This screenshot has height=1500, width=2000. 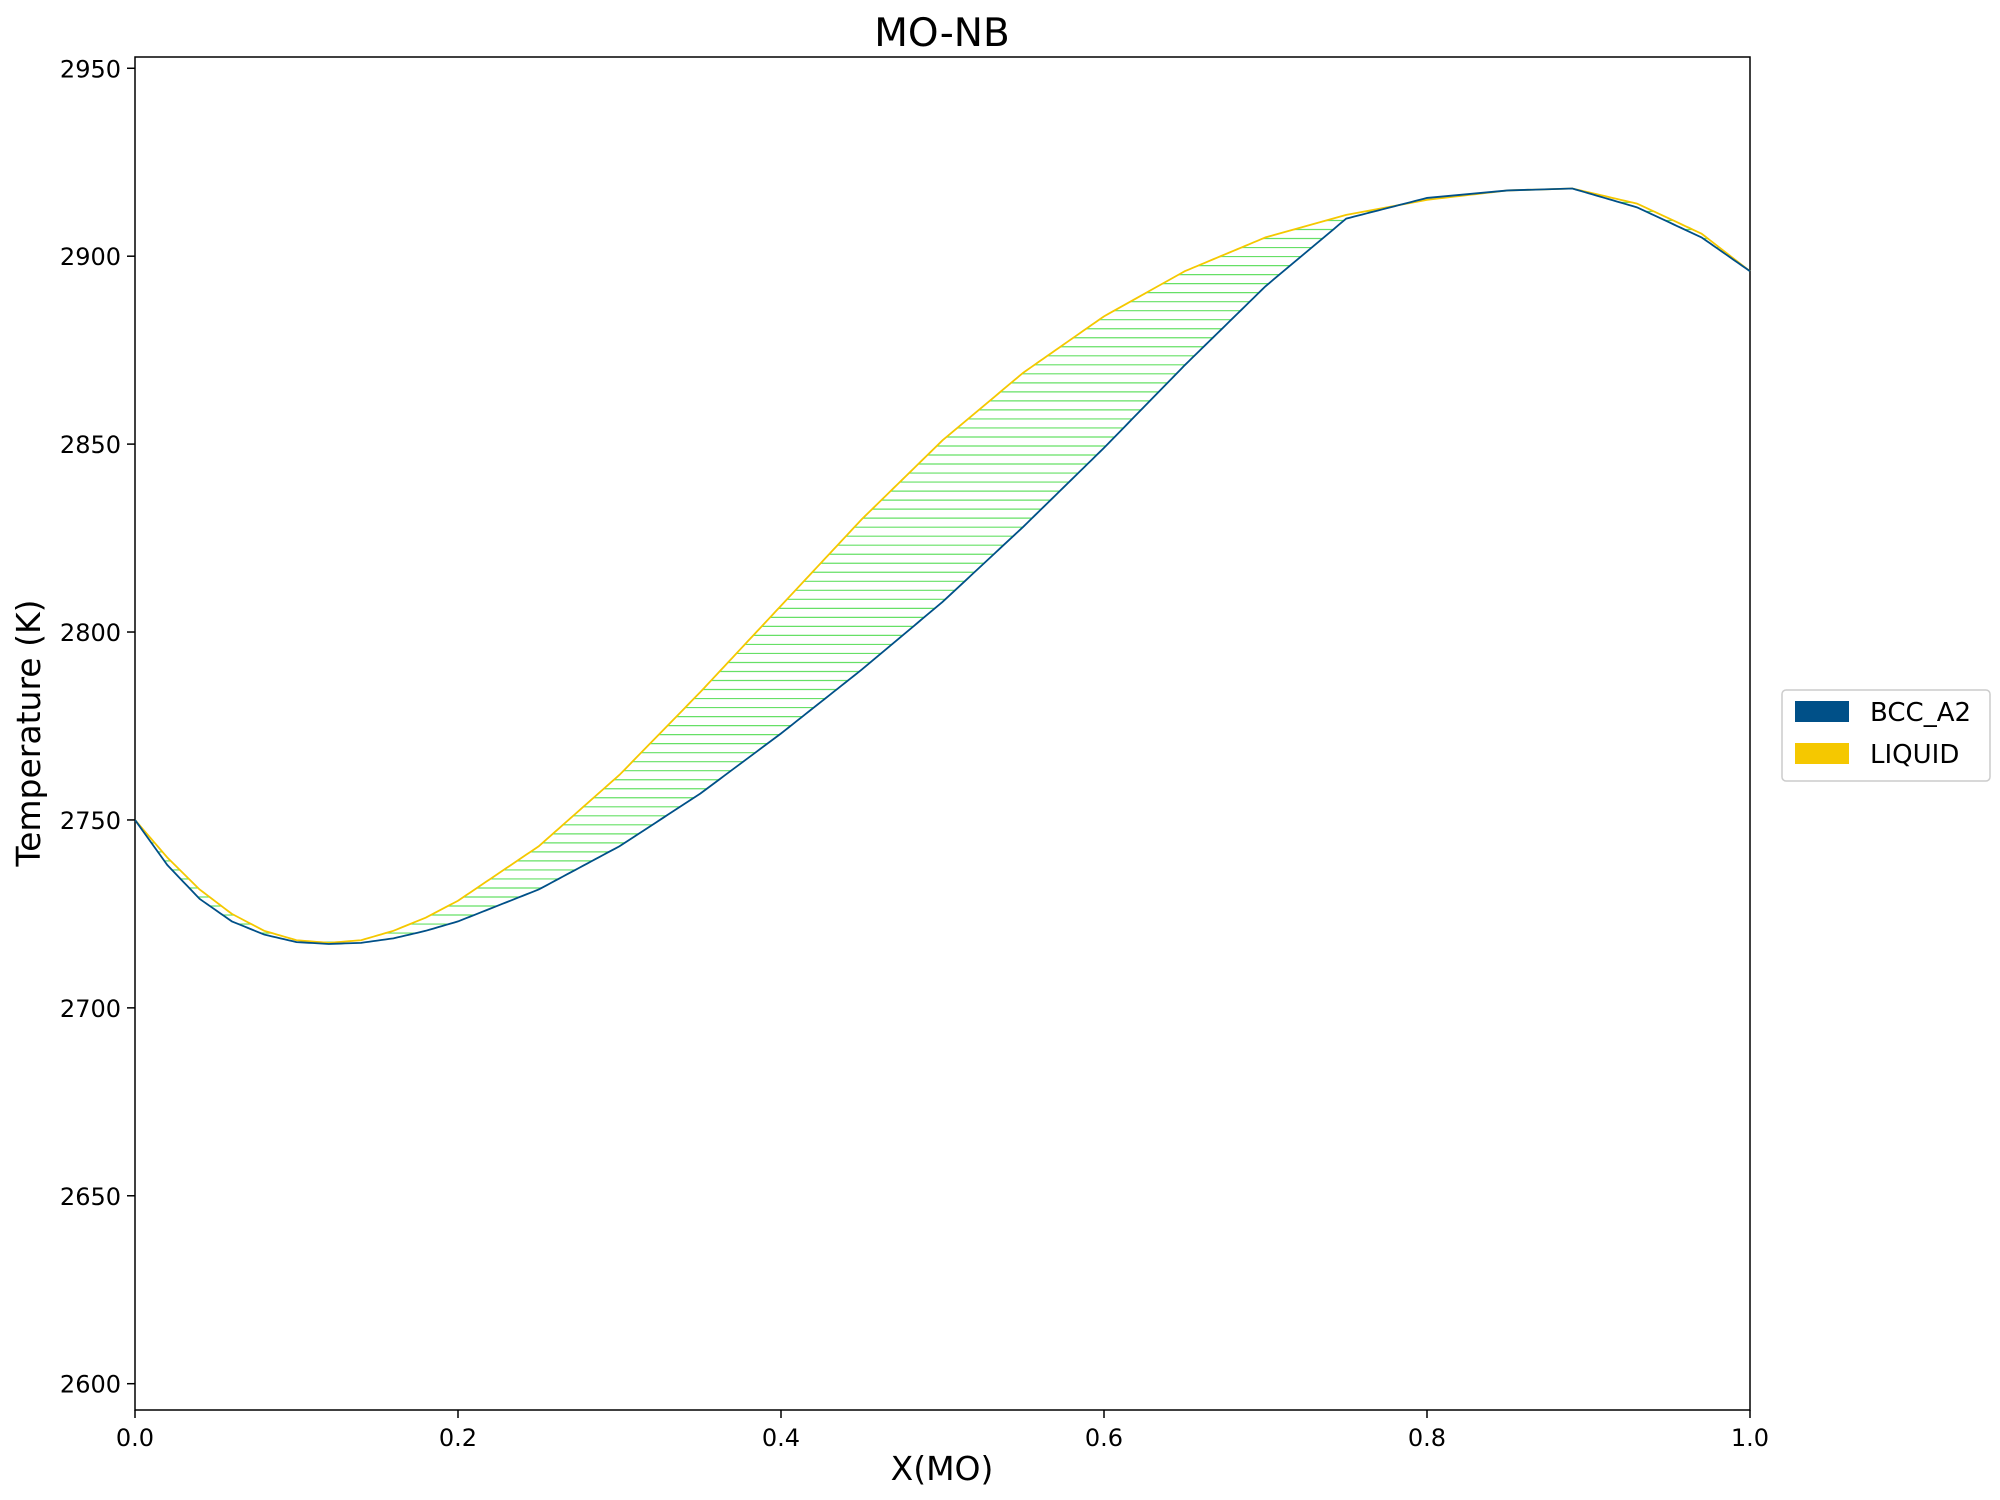 I want to click on x-tick-label: 0.8, so click(x=1427, y=1438).